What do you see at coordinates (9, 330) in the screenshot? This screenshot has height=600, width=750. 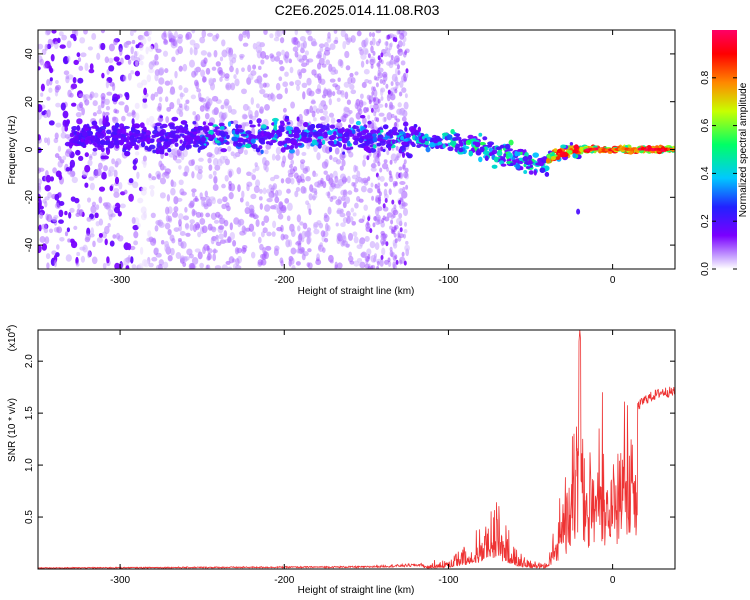 I see `snr-y-scale-exponent: 4` at bounding box center [9, 330].